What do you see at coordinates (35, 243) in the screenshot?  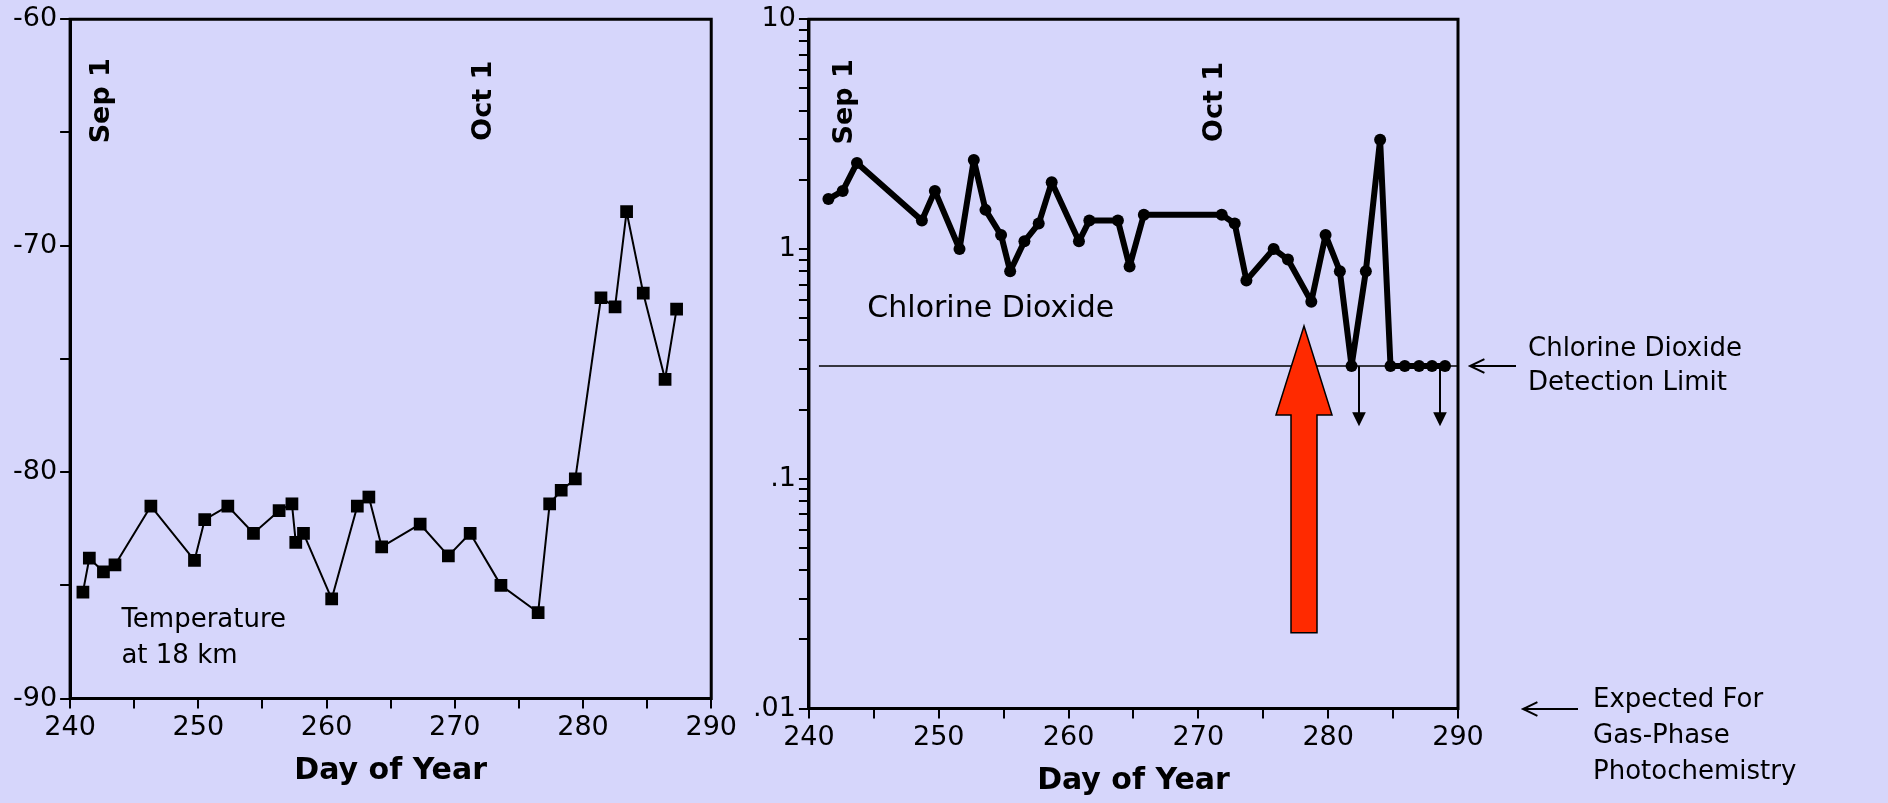 I see `y-tick-label: -70` at bounding box center [35, 243].